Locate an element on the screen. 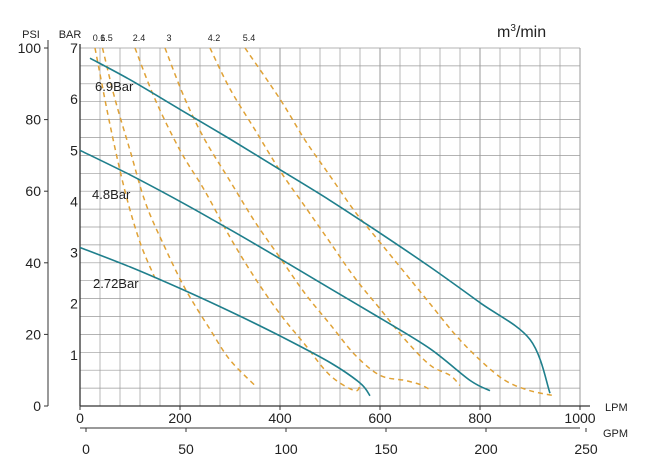 The width and height of the screenshot is (650, 473). lpm-tick-label: 200 is located at coordinates (180, 418).